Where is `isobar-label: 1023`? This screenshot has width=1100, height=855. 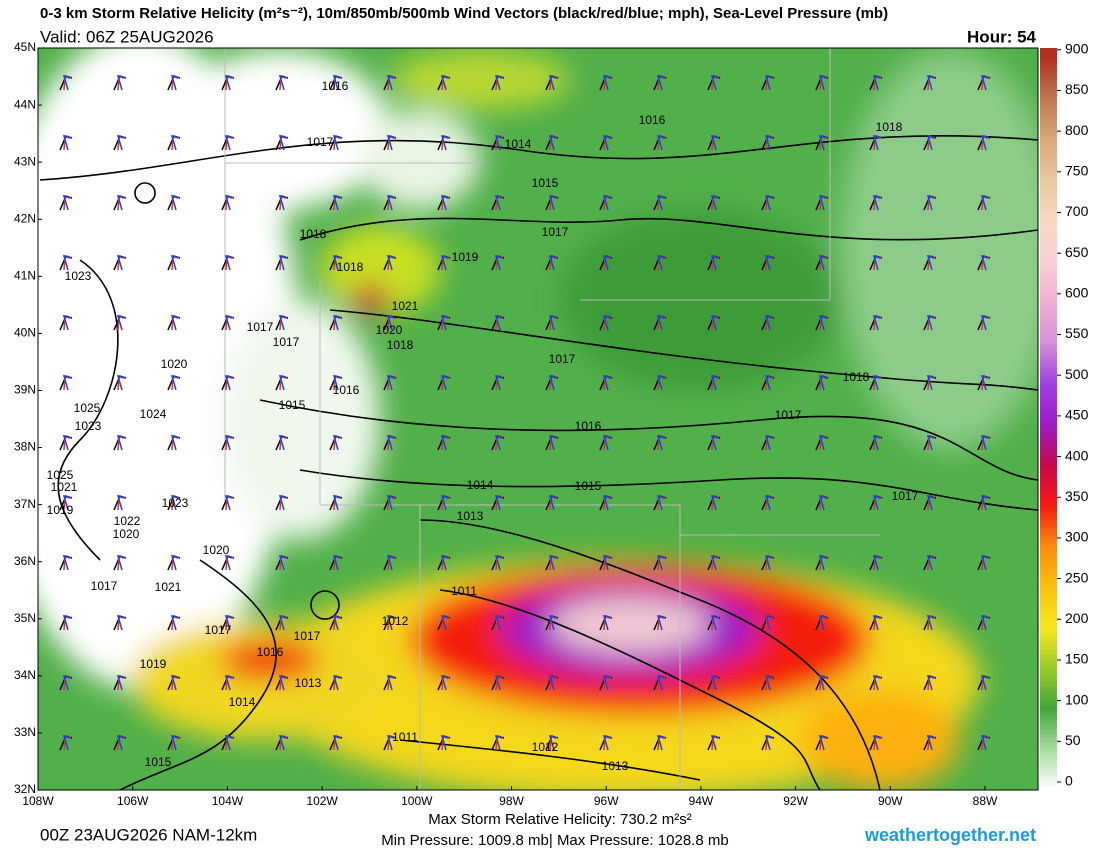
isobar-label: 1023 is located at coordinates (78, 276).